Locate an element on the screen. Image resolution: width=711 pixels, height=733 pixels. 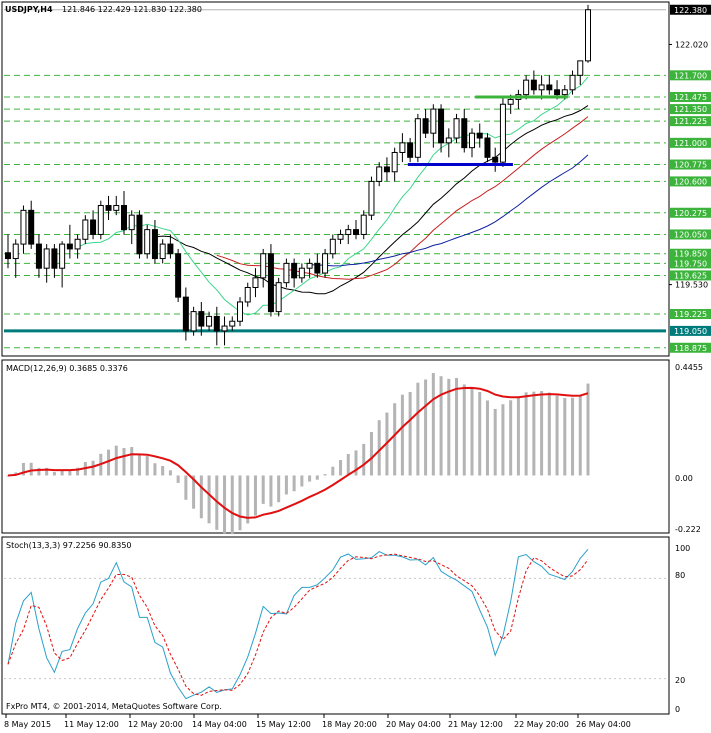
ohlc-values: 121.846 122.429 121.830 122.380 is located at coordinates (132, 9).